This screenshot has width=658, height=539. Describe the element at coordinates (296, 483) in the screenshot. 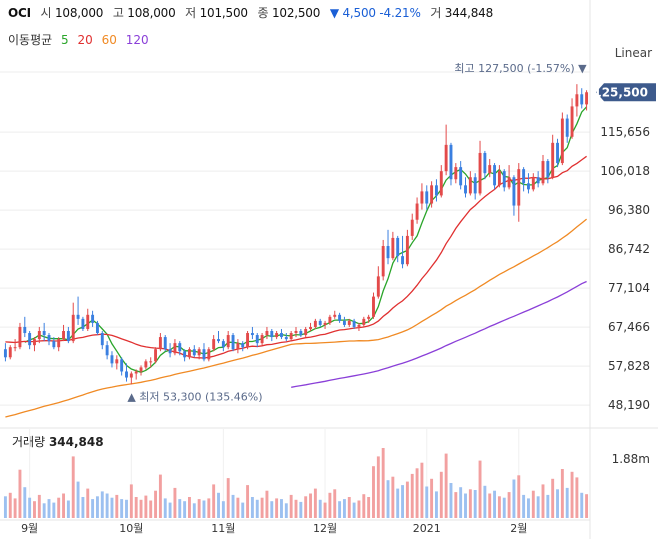

I see `volume-bars` at that location.